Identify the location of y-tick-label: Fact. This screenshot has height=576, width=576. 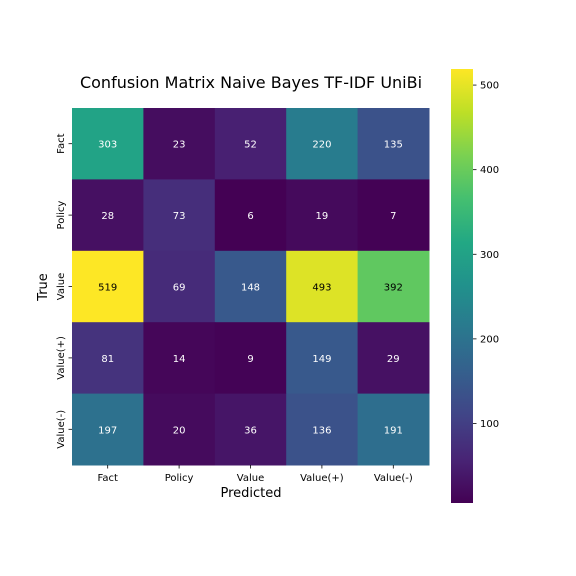
(61, 143).